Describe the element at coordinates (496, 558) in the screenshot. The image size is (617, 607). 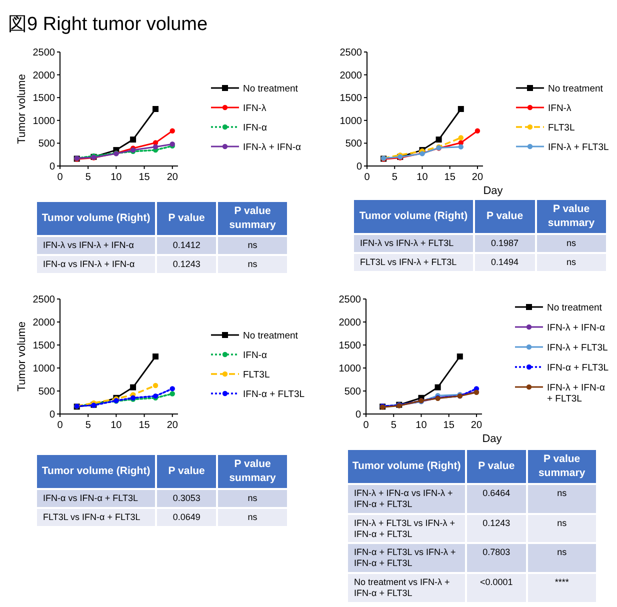
I see `text: 0.7803` at that location.